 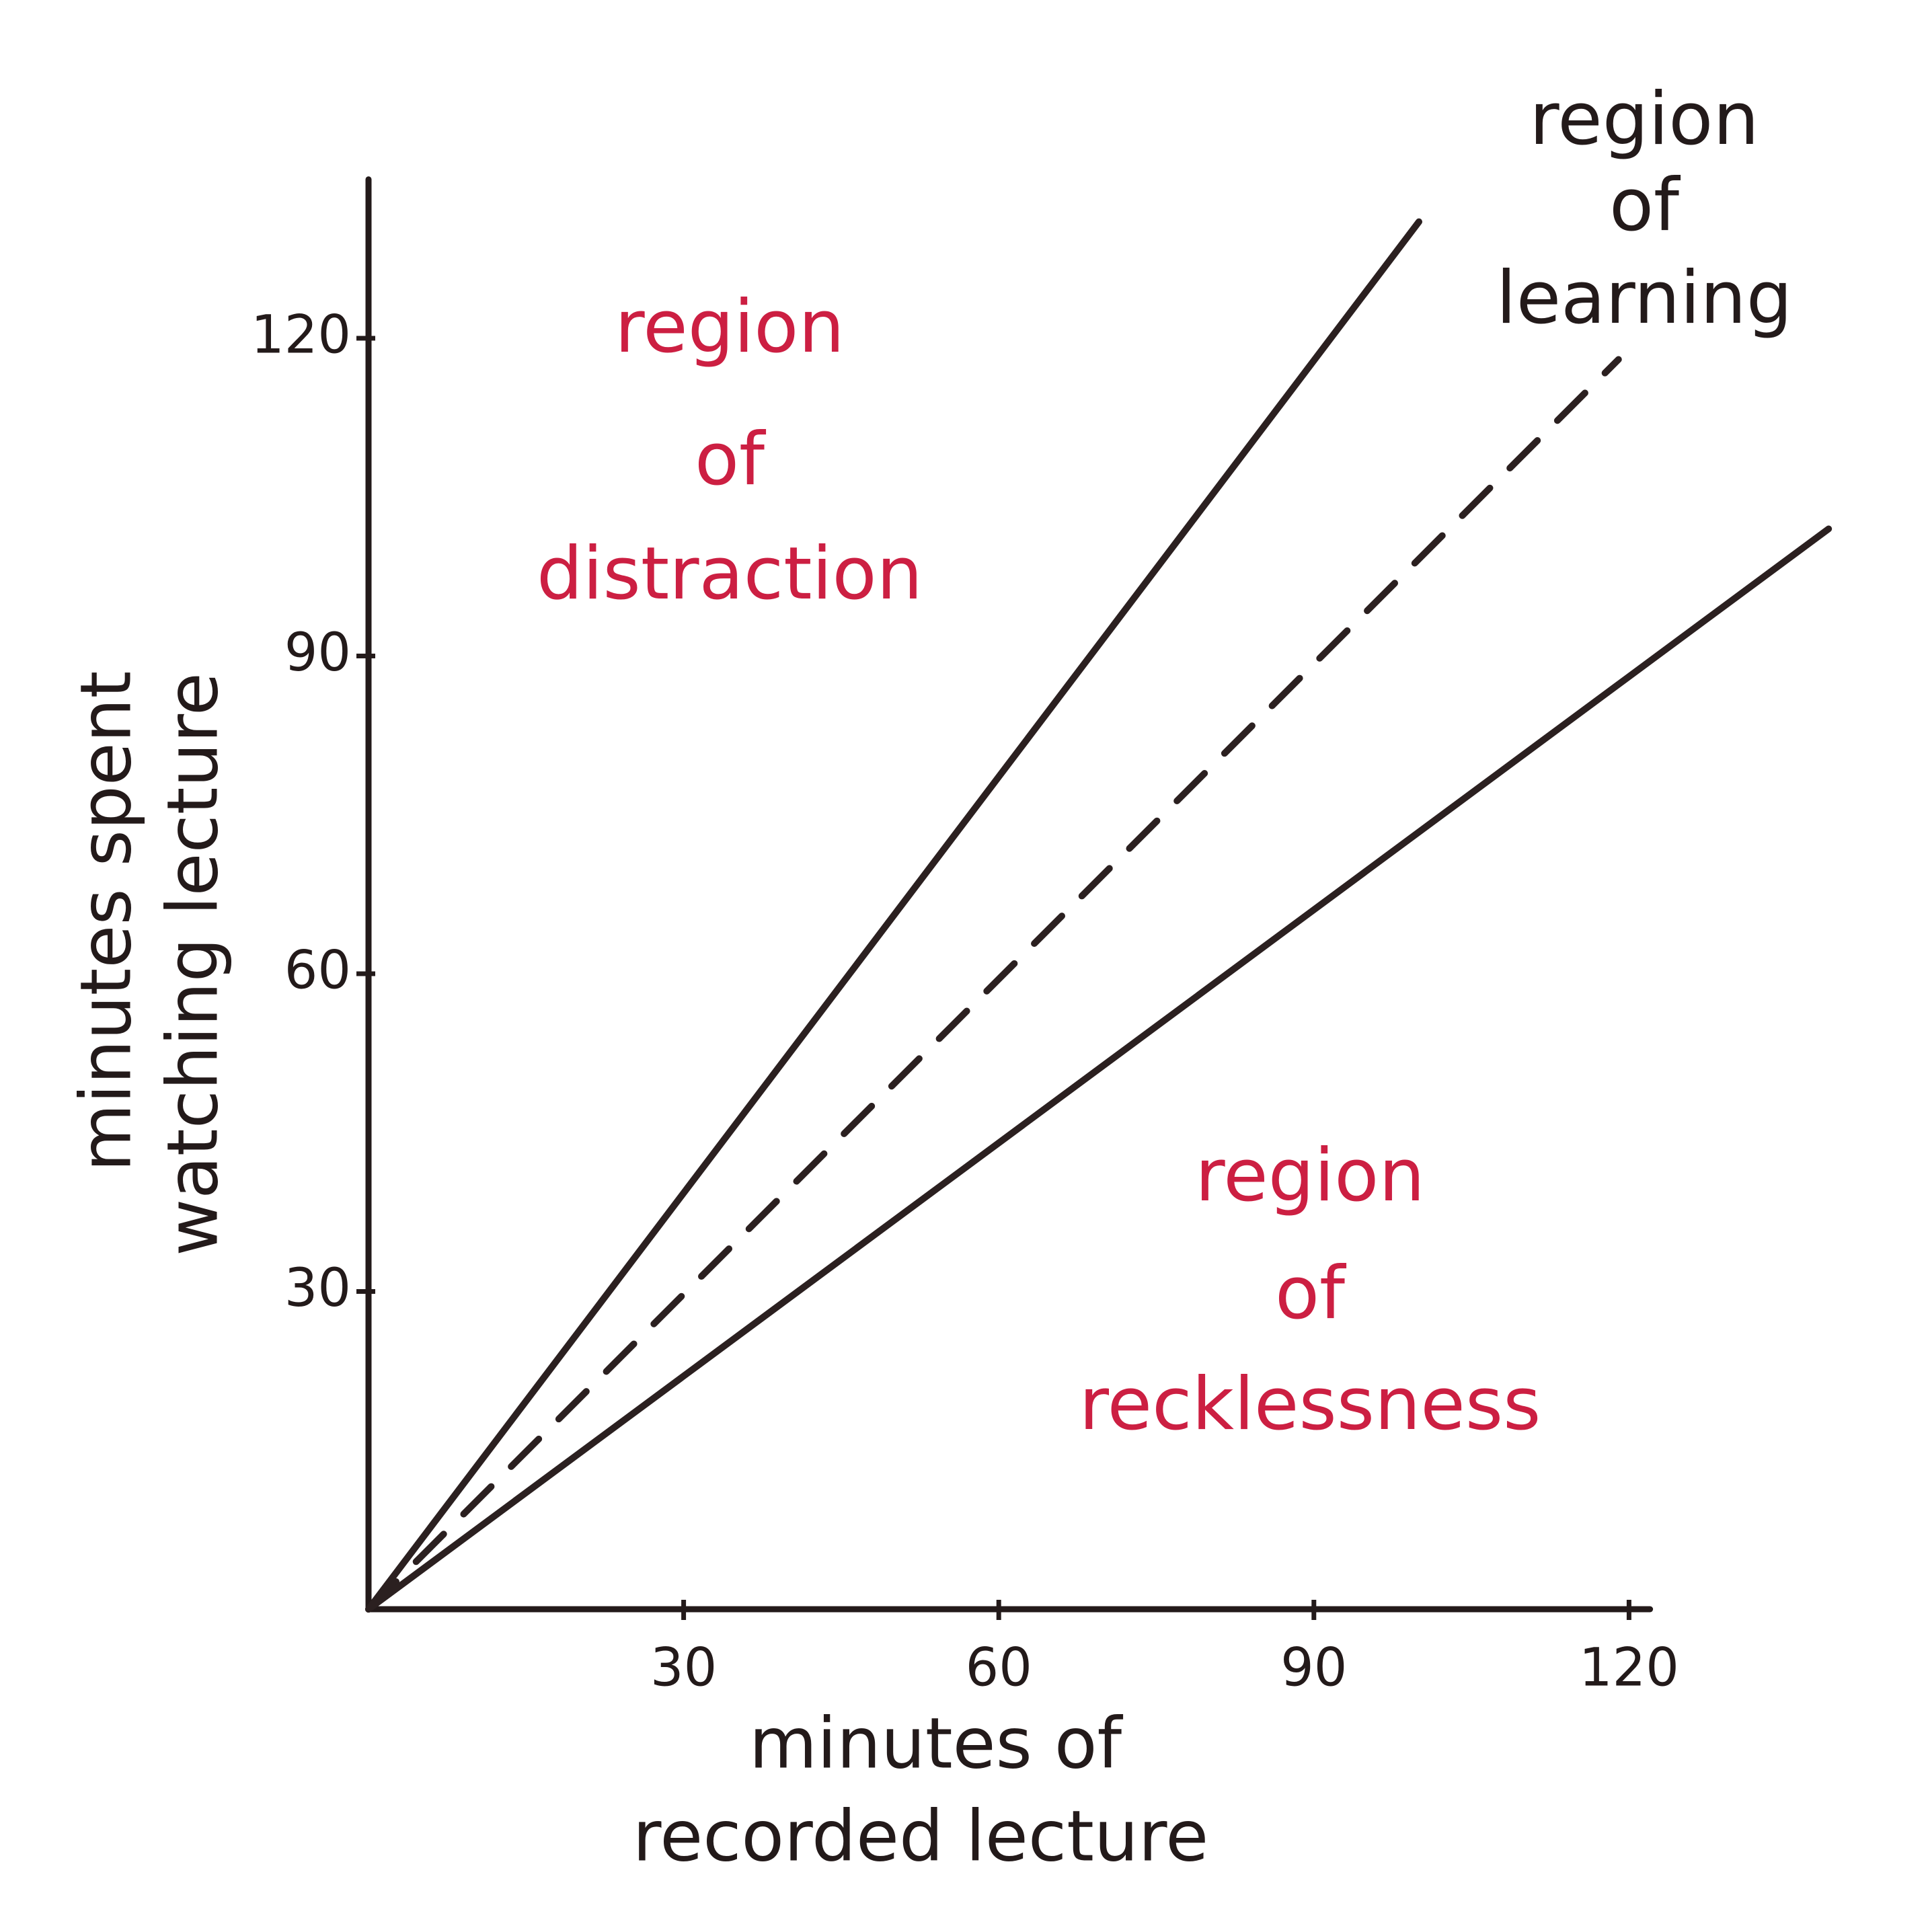 I want to click on y-axis-label: watching lecture, so click(x=192, y=964).